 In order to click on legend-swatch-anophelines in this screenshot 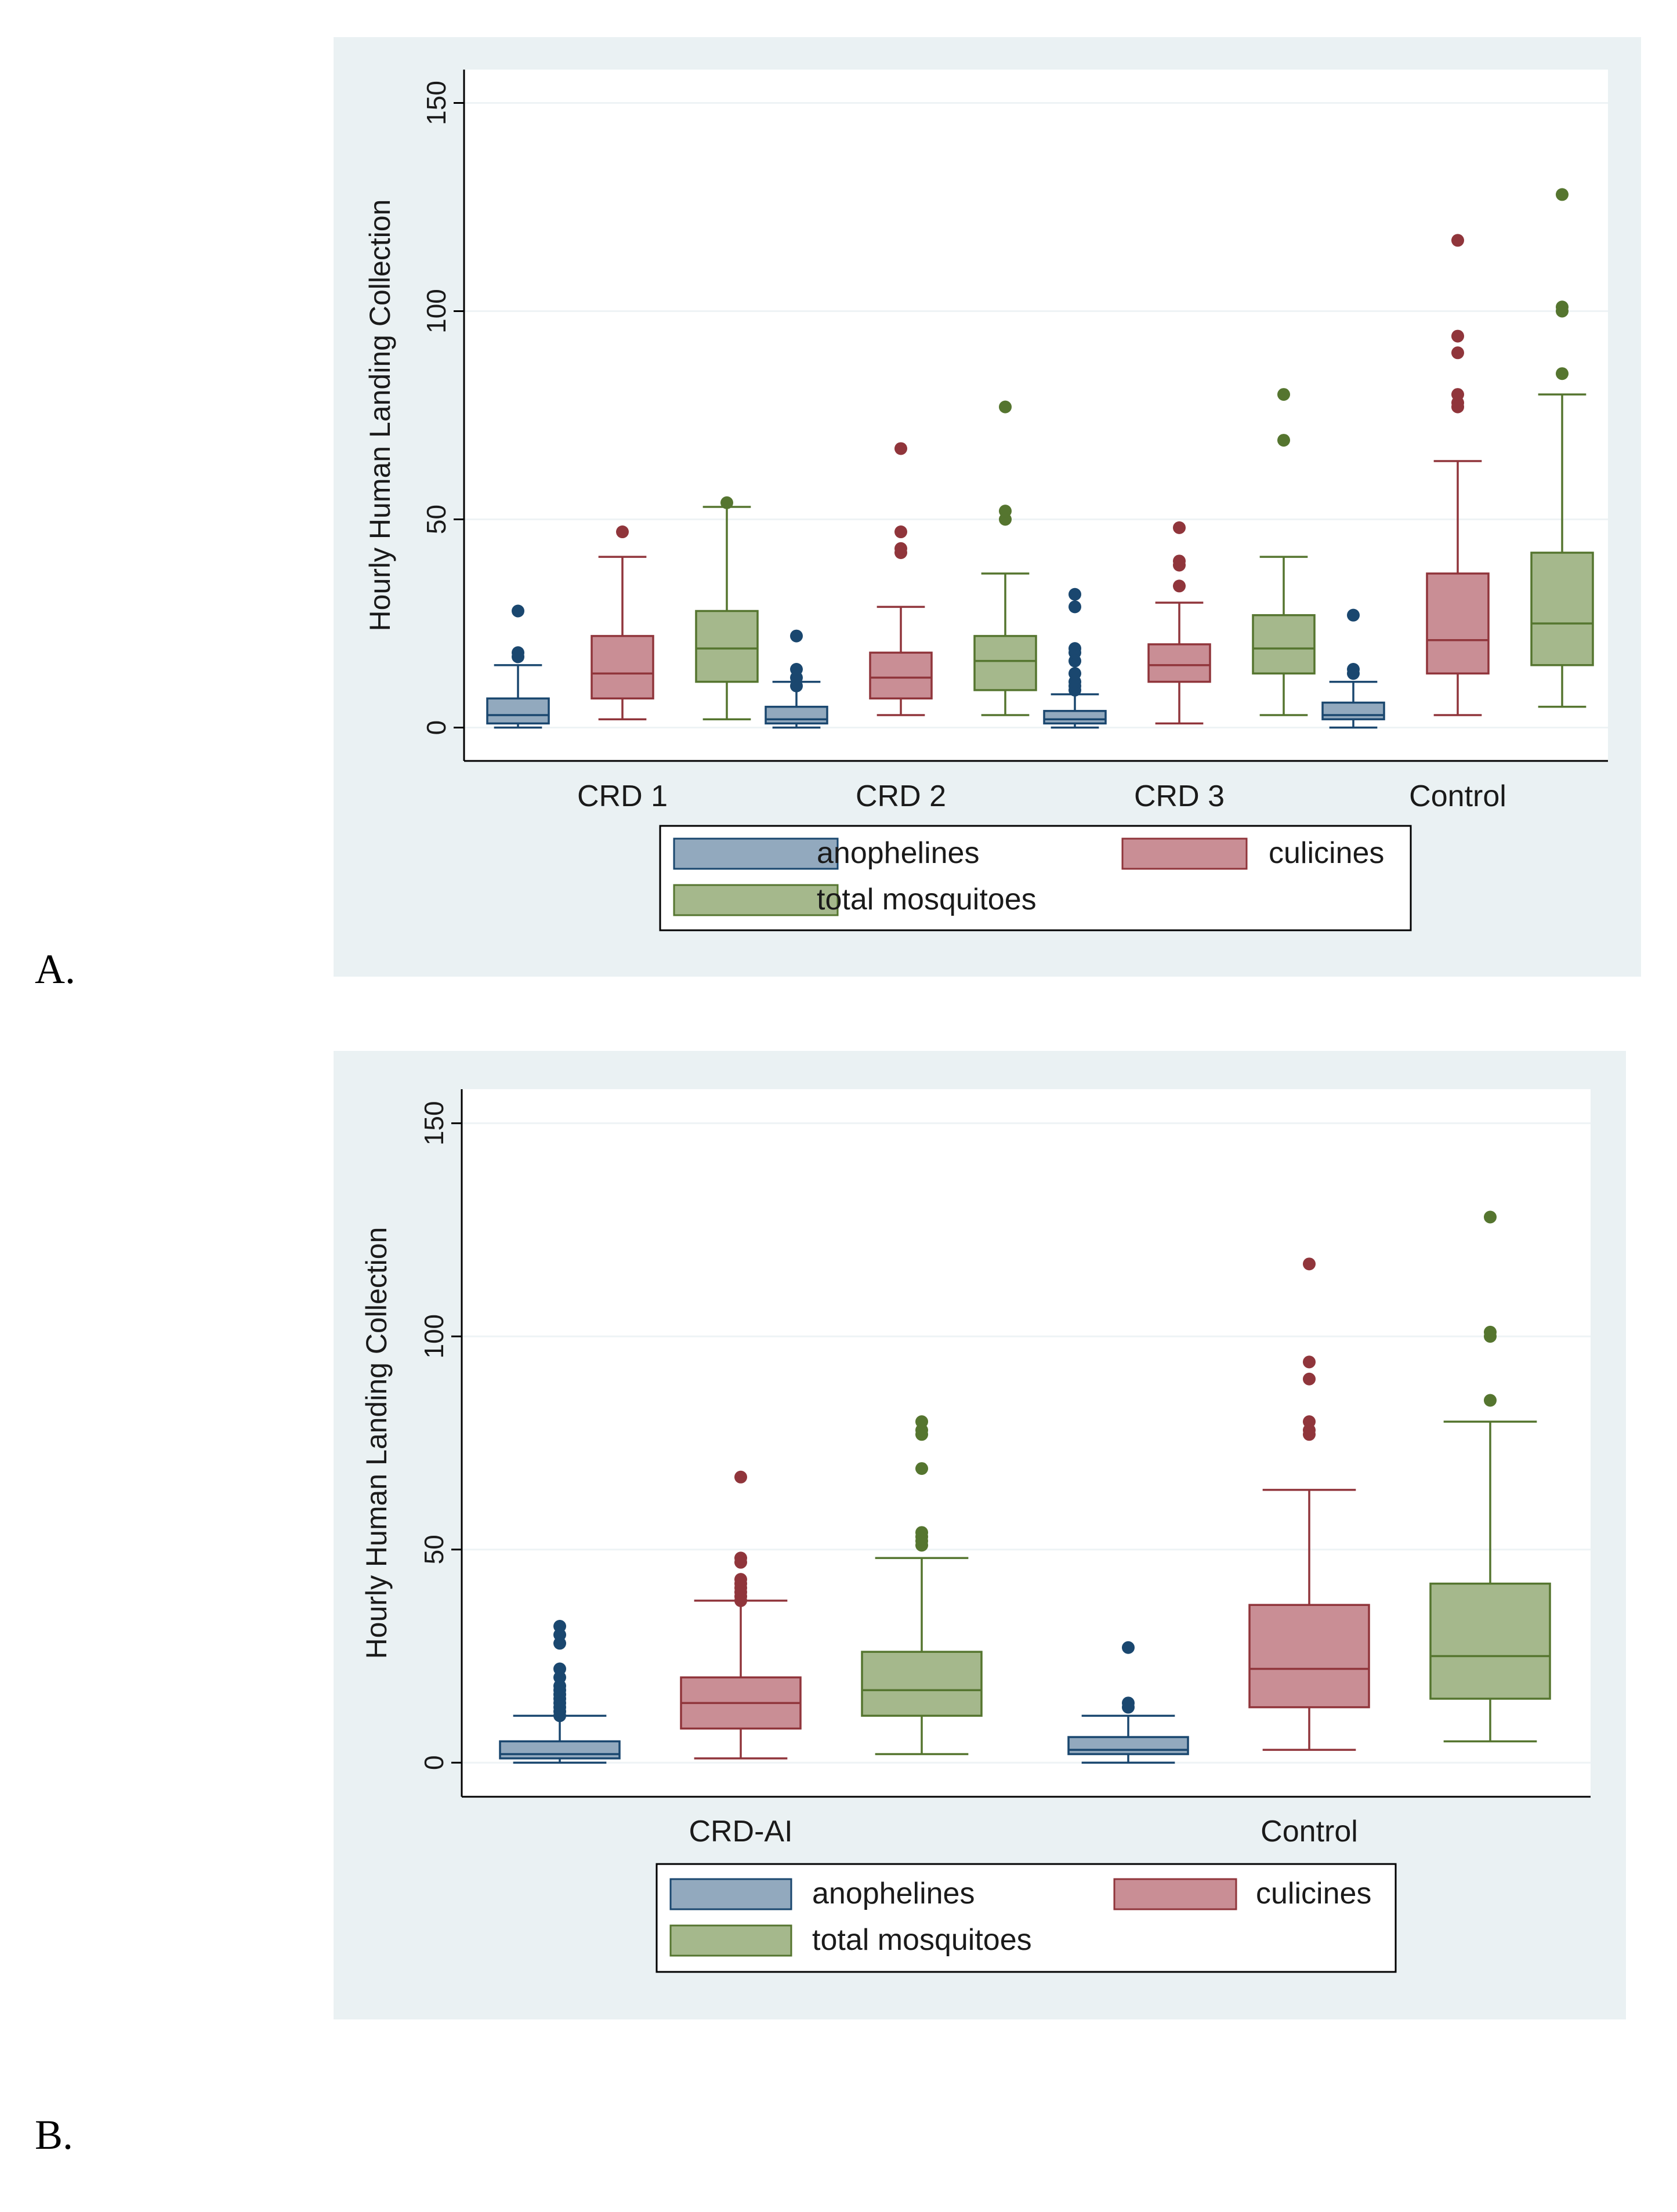, I will do `click(756, 853)`.